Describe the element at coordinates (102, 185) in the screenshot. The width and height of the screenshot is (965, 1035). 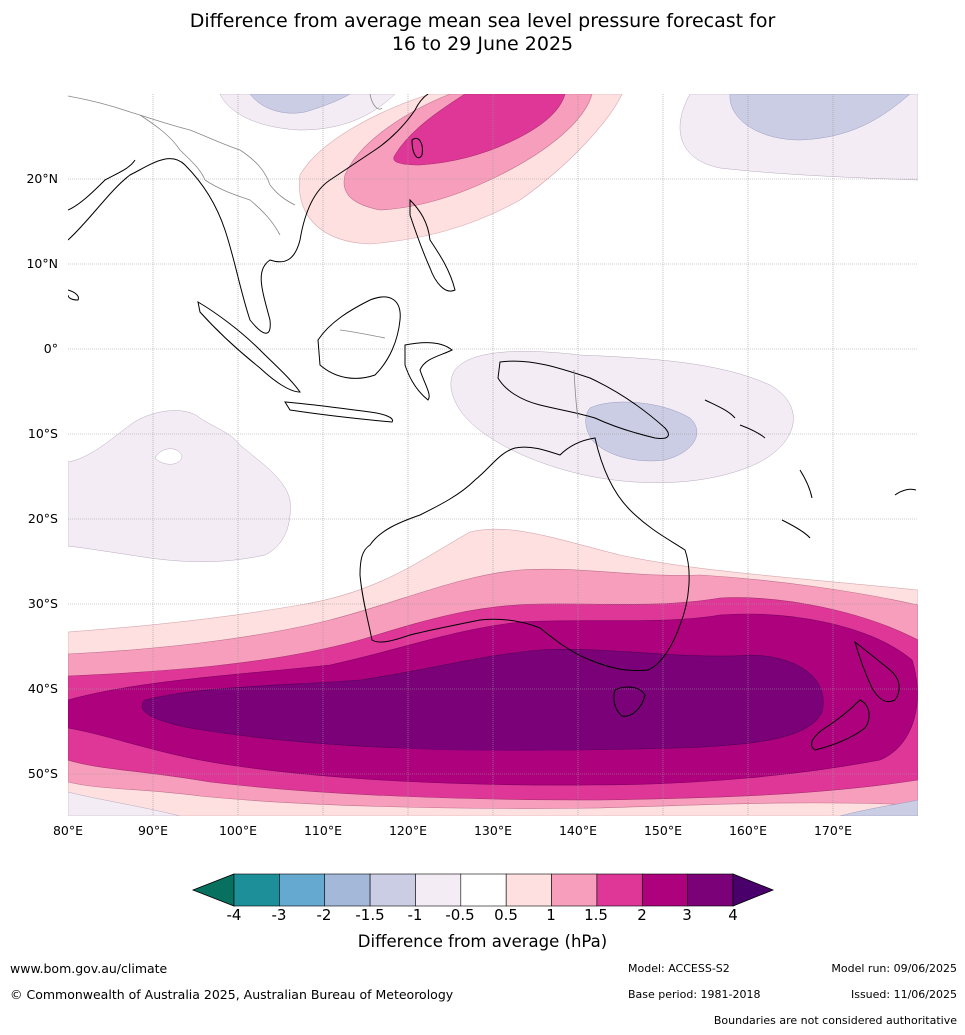
I see `coast-india` at that location.